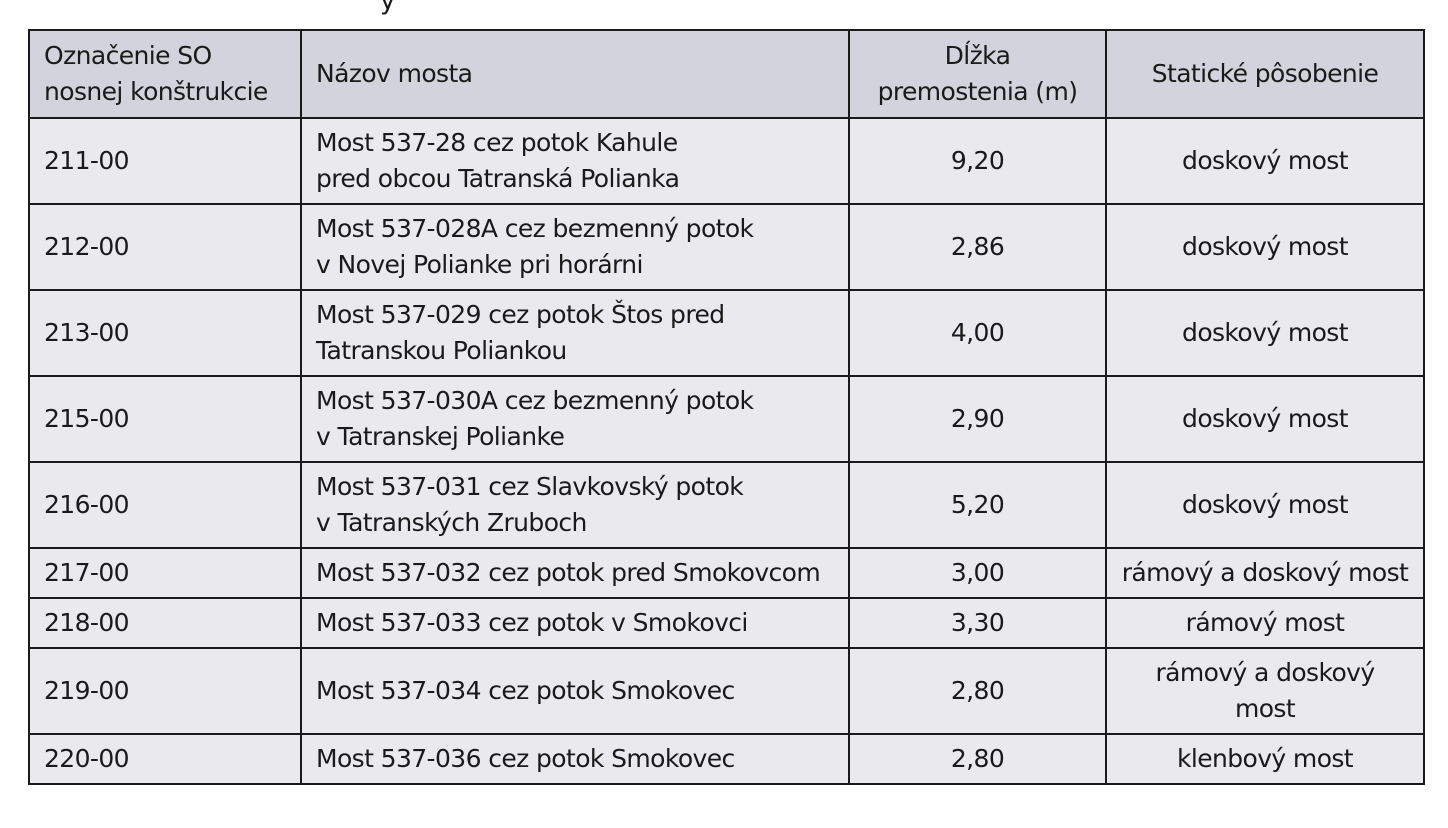 Image resolution: width=1448 pixels, height=828 pixels. Describe the element at coordinates (977, 505) in the screenshot. I see `cell-length: 5,20` at that location.